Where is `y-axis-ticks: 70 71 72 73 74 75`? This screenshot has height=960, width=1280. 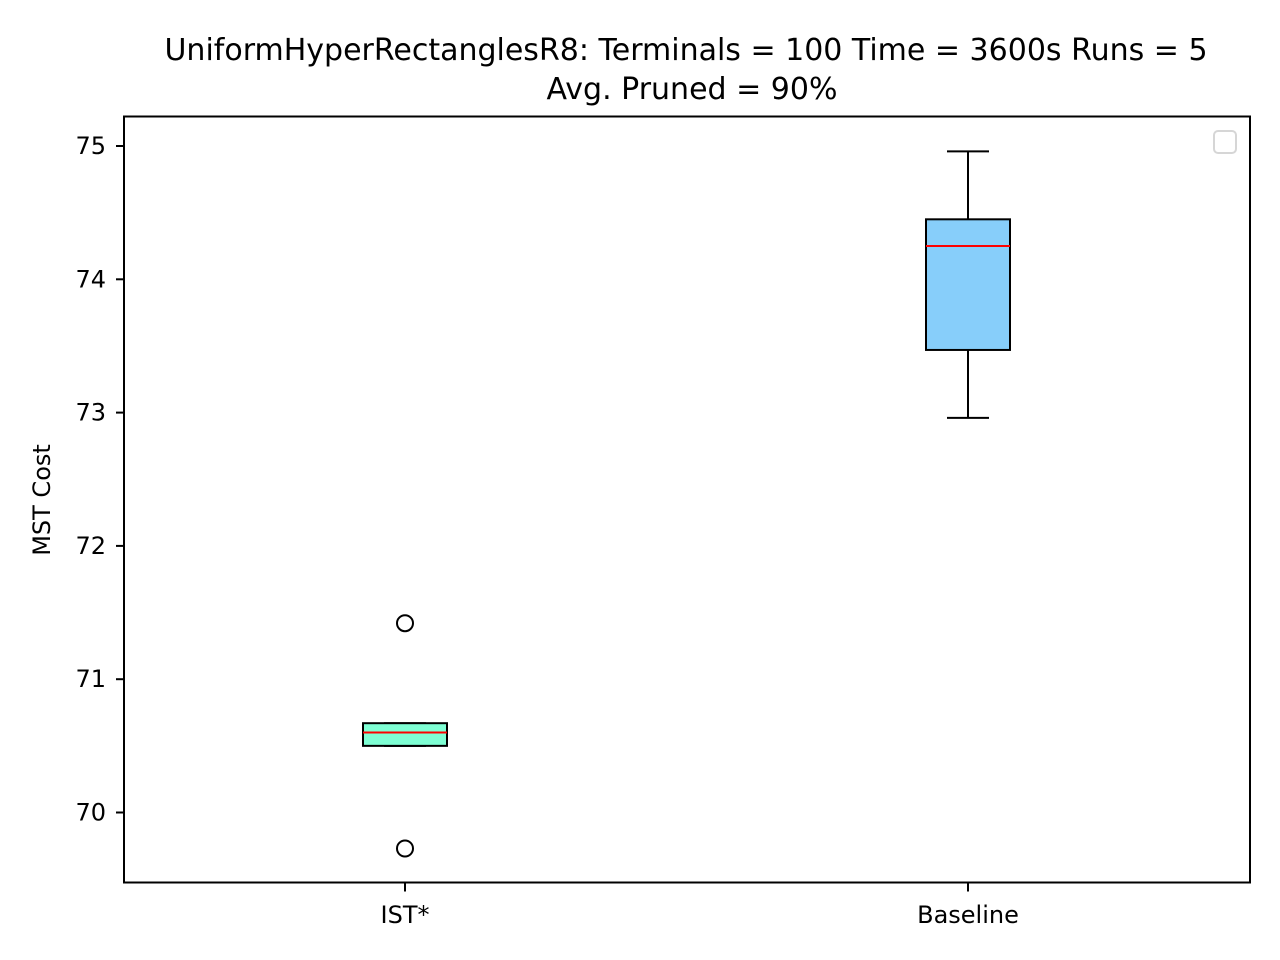 y-axis-ticks: 70 71 72 73 74 75 is located at coordinates (99, 479).